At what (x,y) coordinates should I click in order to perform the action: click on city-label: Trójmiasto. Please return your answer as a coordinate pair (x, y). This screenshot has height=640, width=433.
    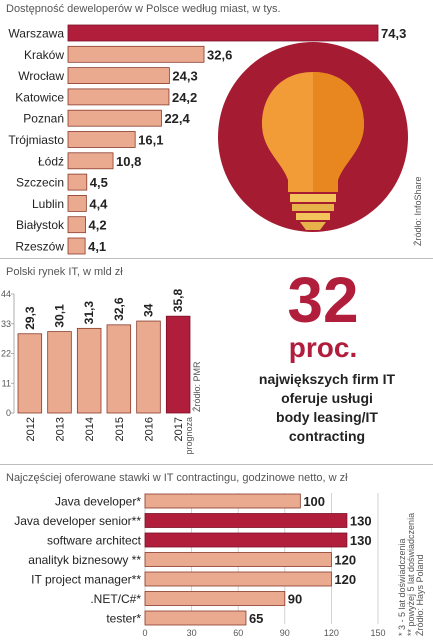
    Looking at the image, I should click on (36, 140).